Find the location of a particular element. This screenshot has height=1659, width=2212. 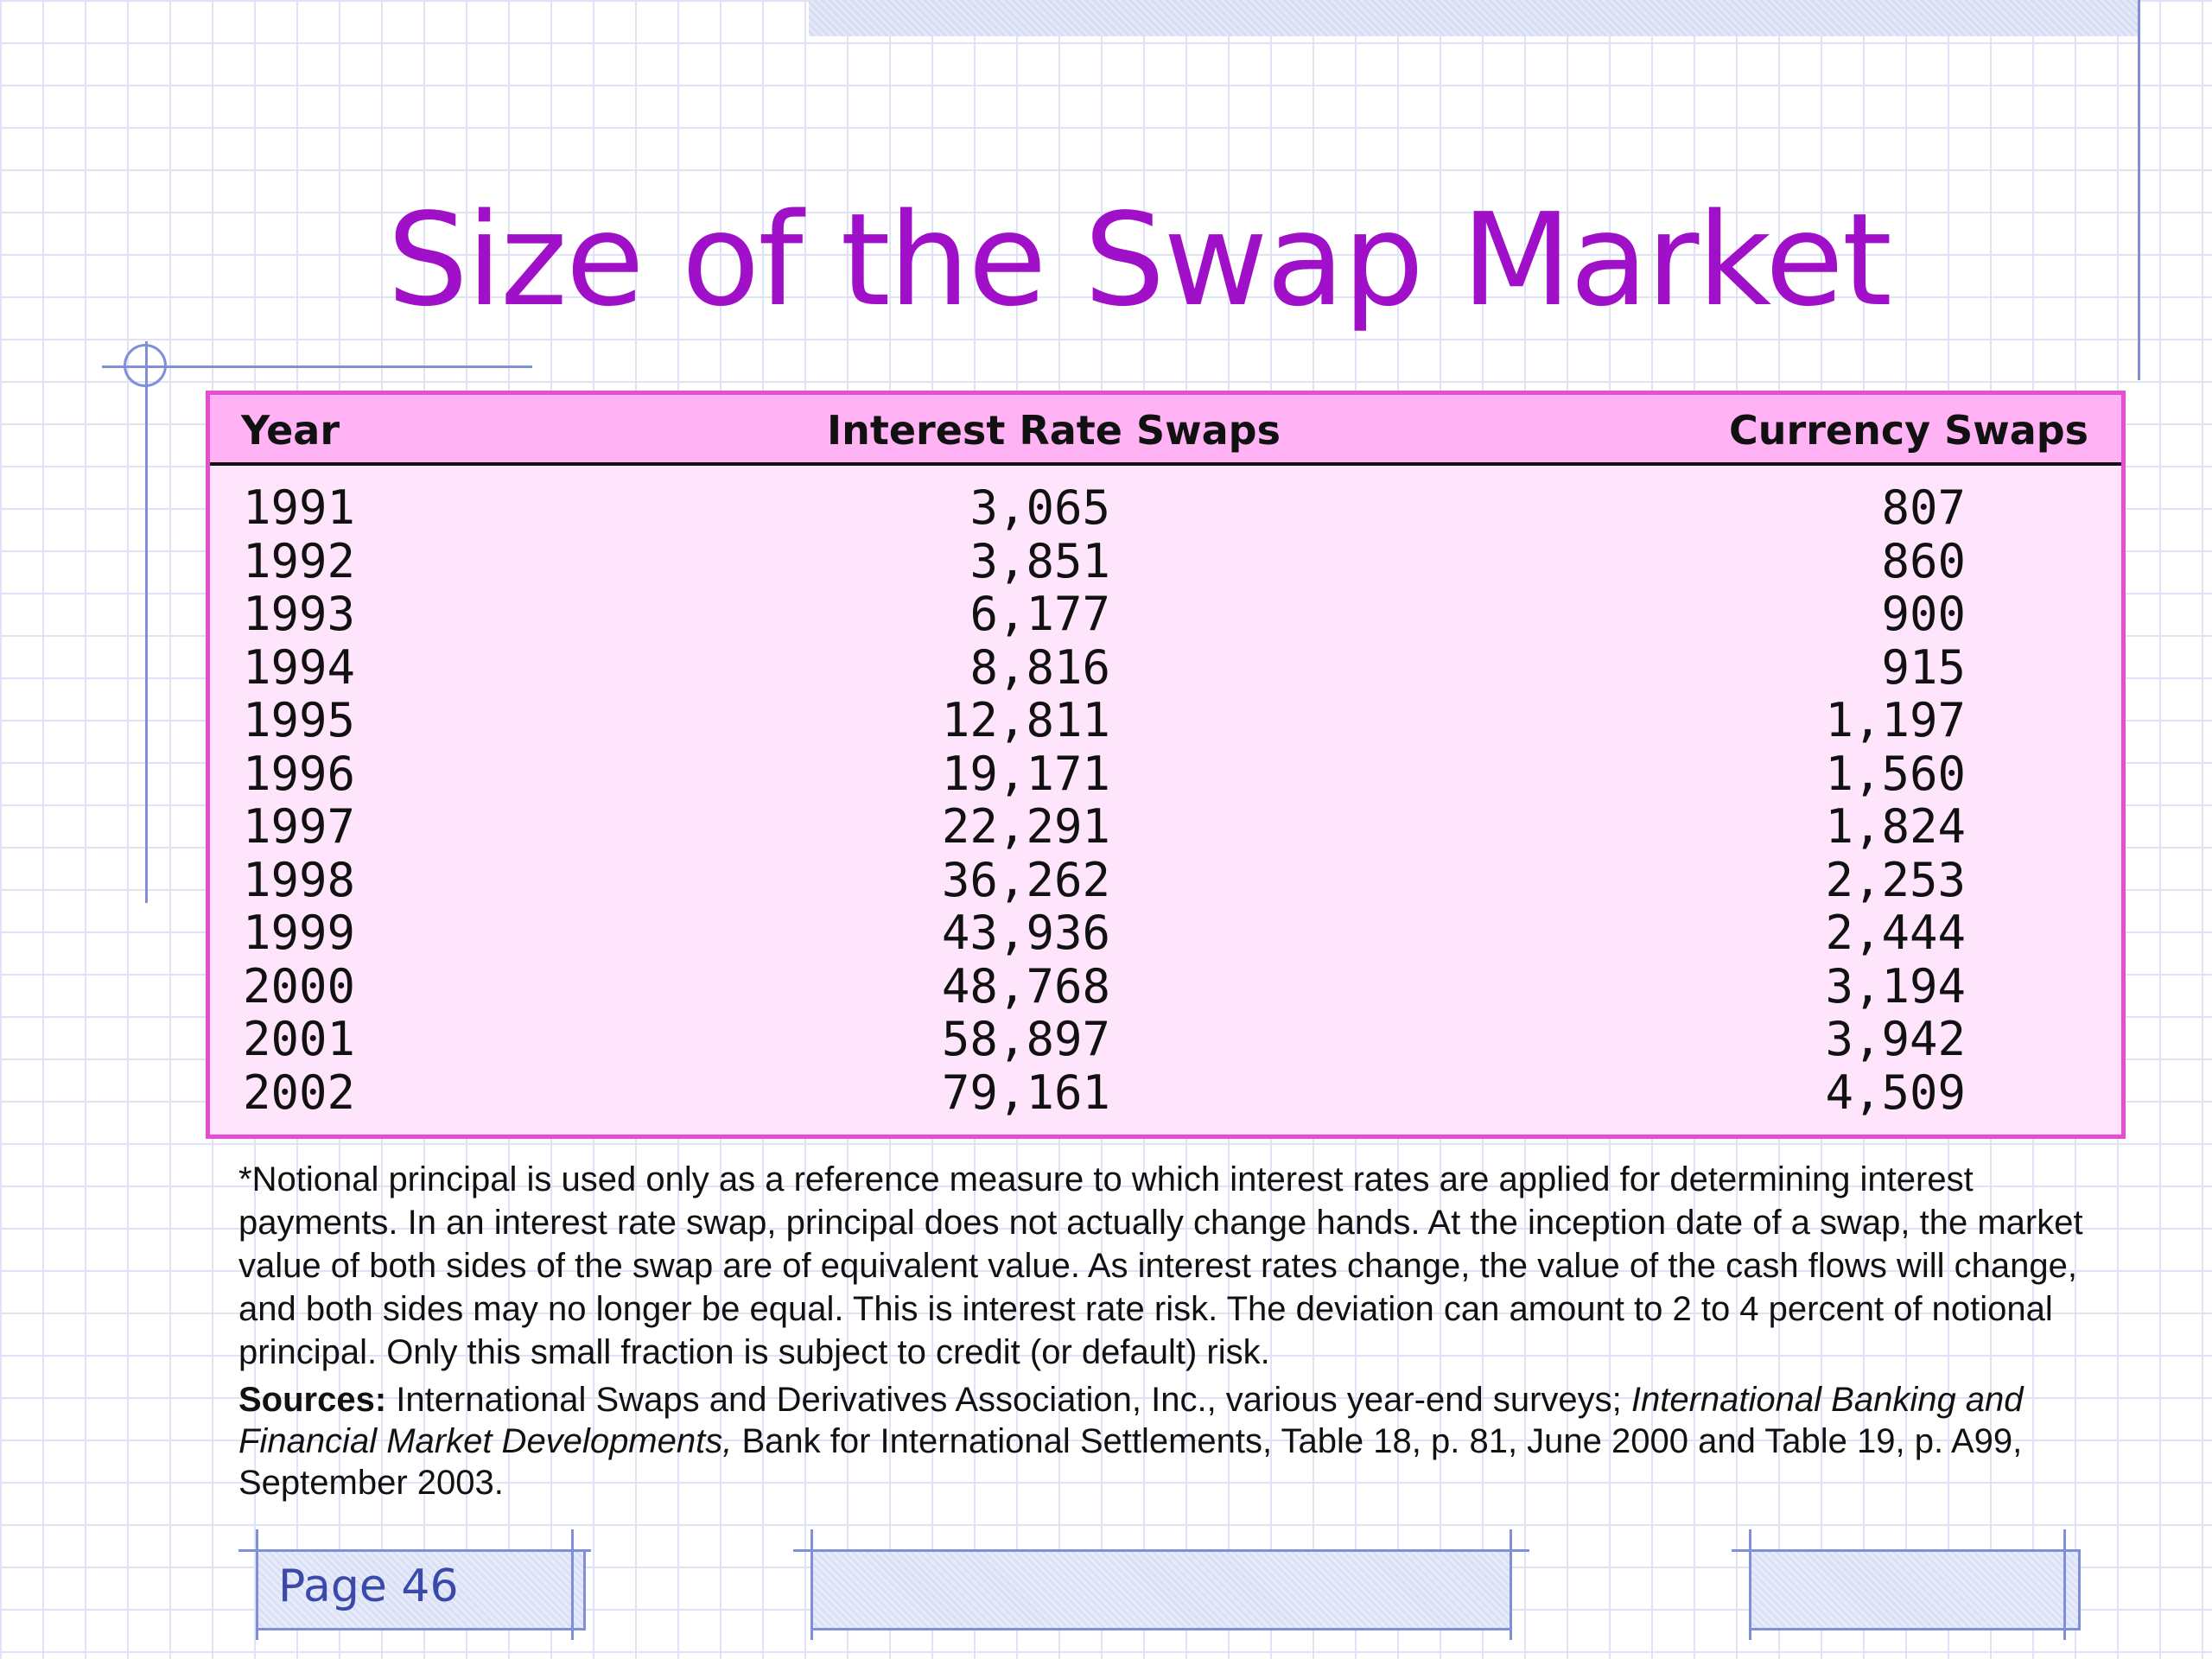

table-row: 1999 43,936 2,444 is located at coordinates (1165, 933).